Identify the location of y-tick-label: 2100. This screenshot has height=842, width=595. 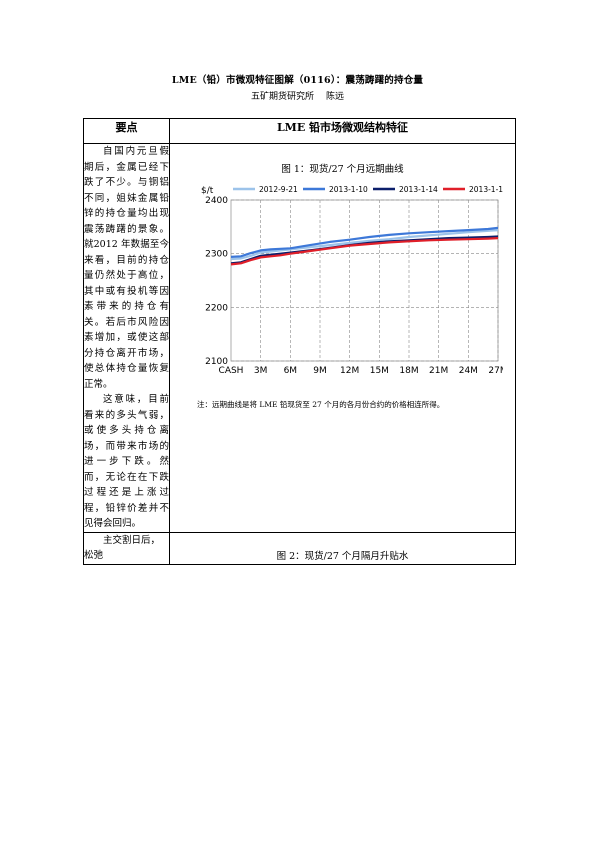
(216, 362).